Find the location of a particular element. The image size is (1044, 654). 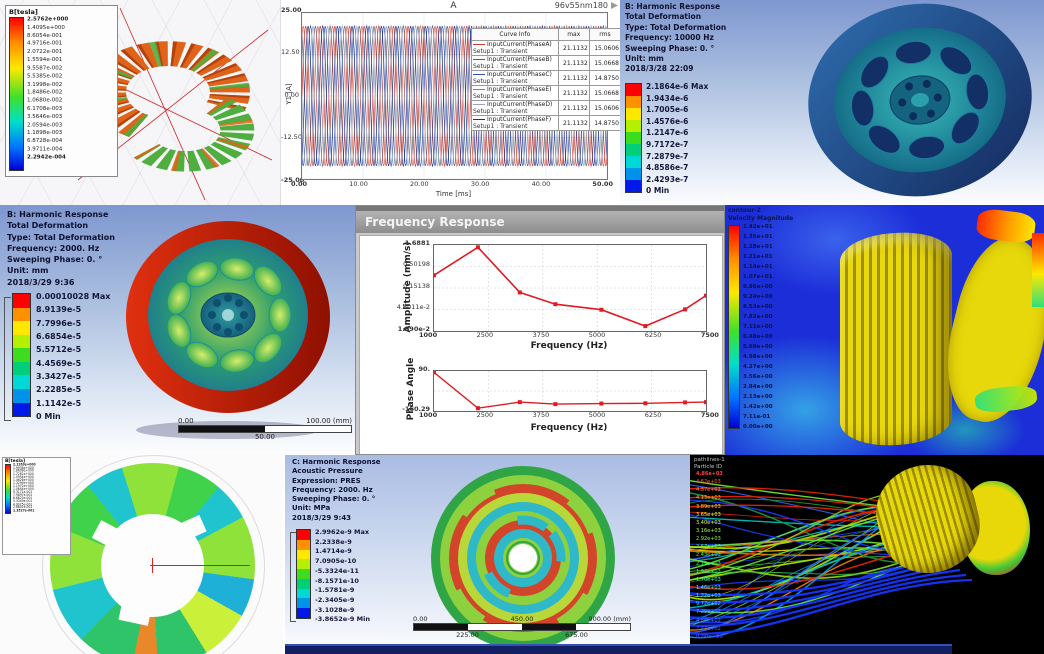

y-tick: -12.50 is located at coordinates (291, 137).